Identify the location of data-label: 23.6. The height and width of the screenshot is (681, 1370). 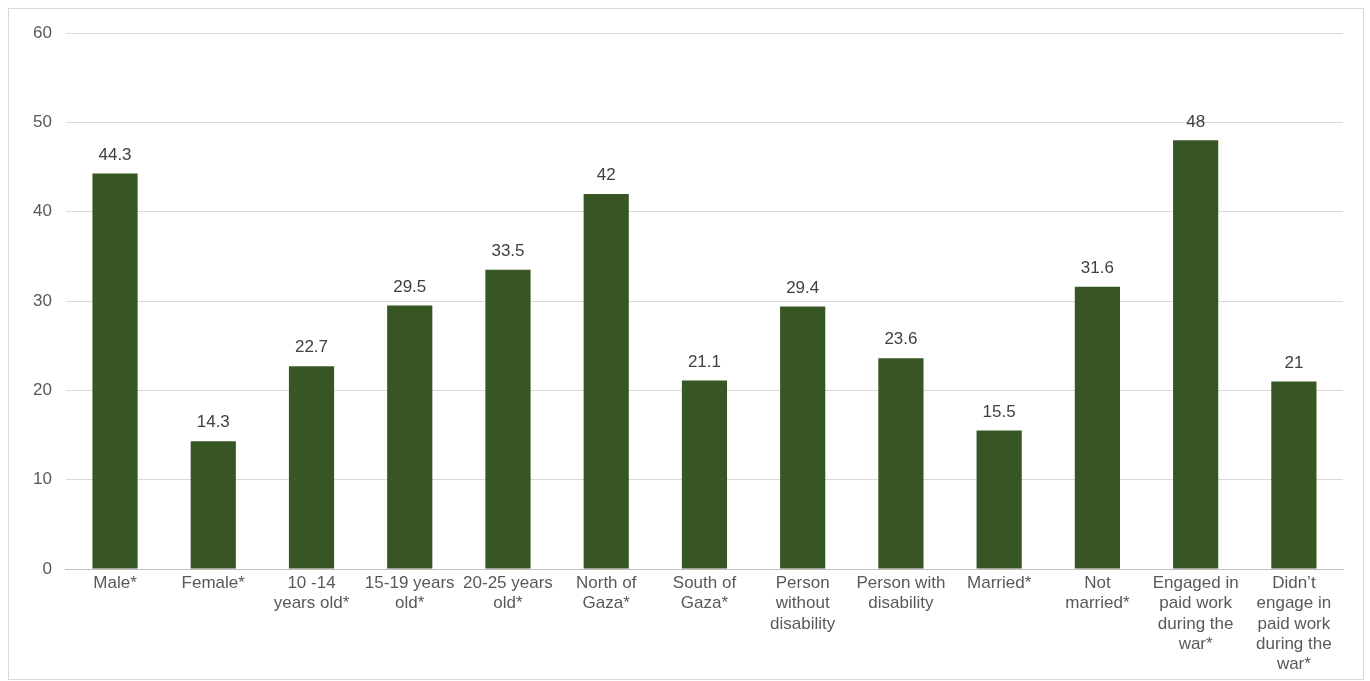
(901, 339).